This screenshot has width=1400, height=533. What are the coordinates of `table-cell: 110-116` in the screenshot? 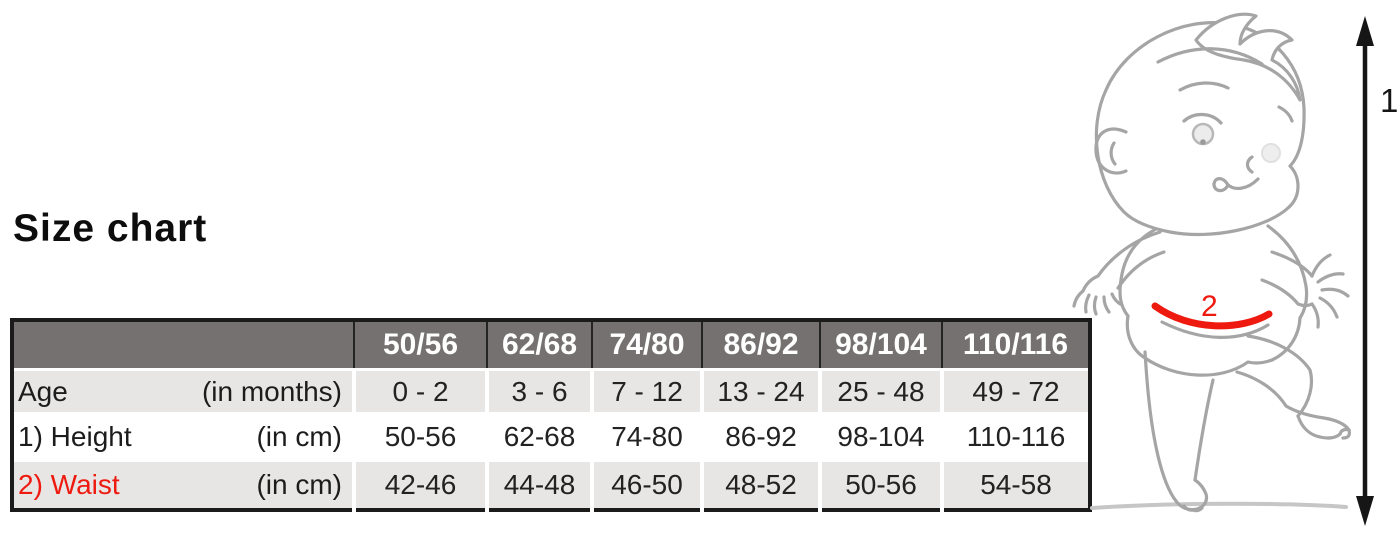 It's located at (1015, 436).